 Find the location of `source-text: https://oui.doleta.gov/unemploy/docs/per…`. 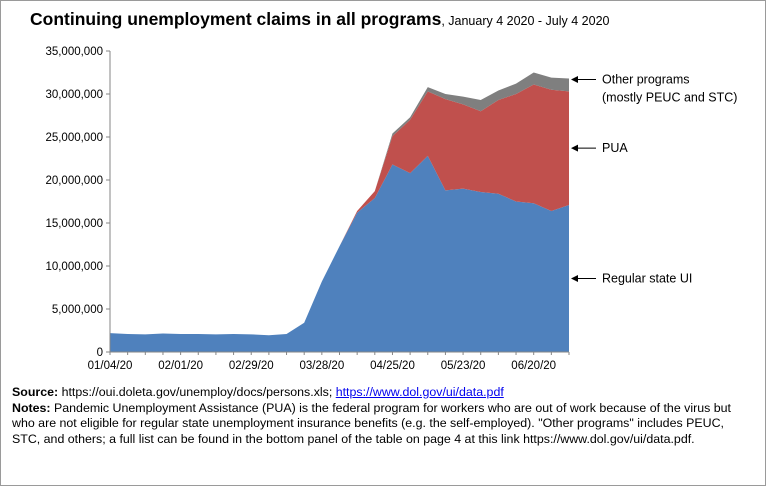

source-text: https://oui.doleta.gov/unemploy/docs/per… is located at coordinates (198, 392).